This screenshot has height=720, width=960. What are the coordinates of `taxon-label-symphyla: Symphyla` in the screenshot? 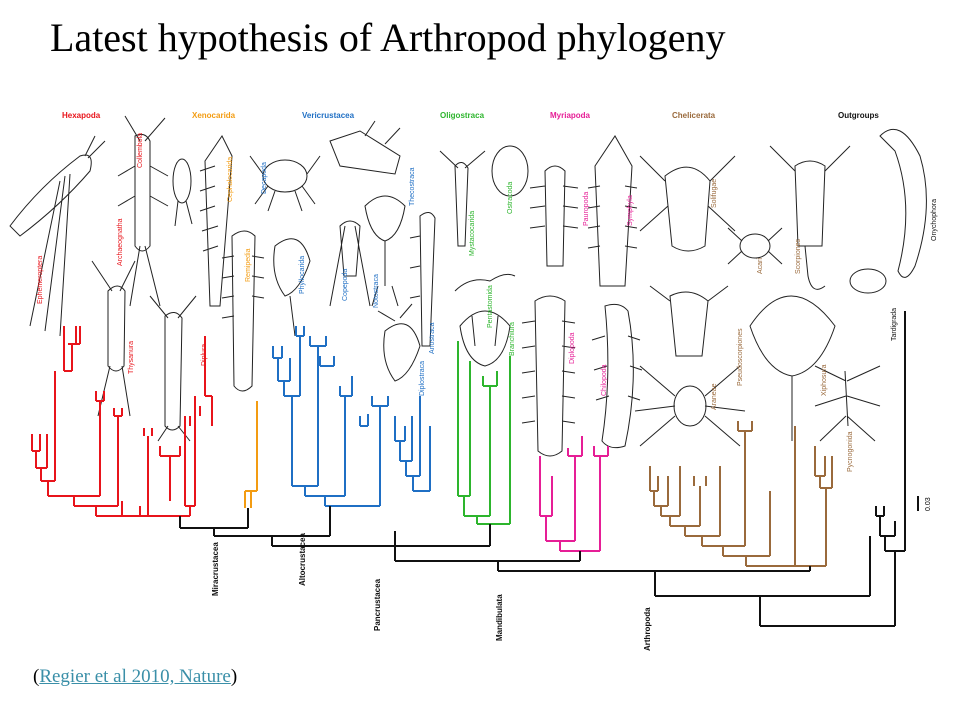 It's located at (630, 210).